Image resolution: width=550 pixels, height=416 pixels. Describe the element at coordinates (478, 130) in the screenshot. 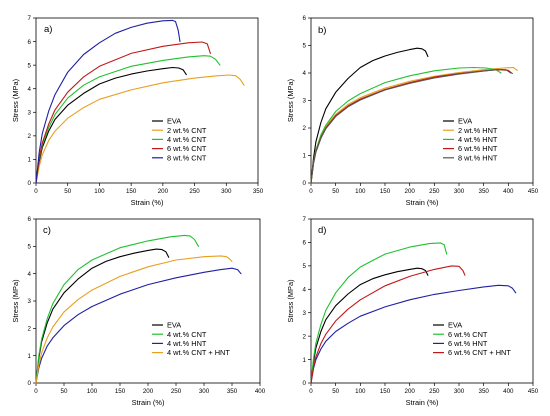

I see `legend-label: 2 wt.% HNT` at that location.